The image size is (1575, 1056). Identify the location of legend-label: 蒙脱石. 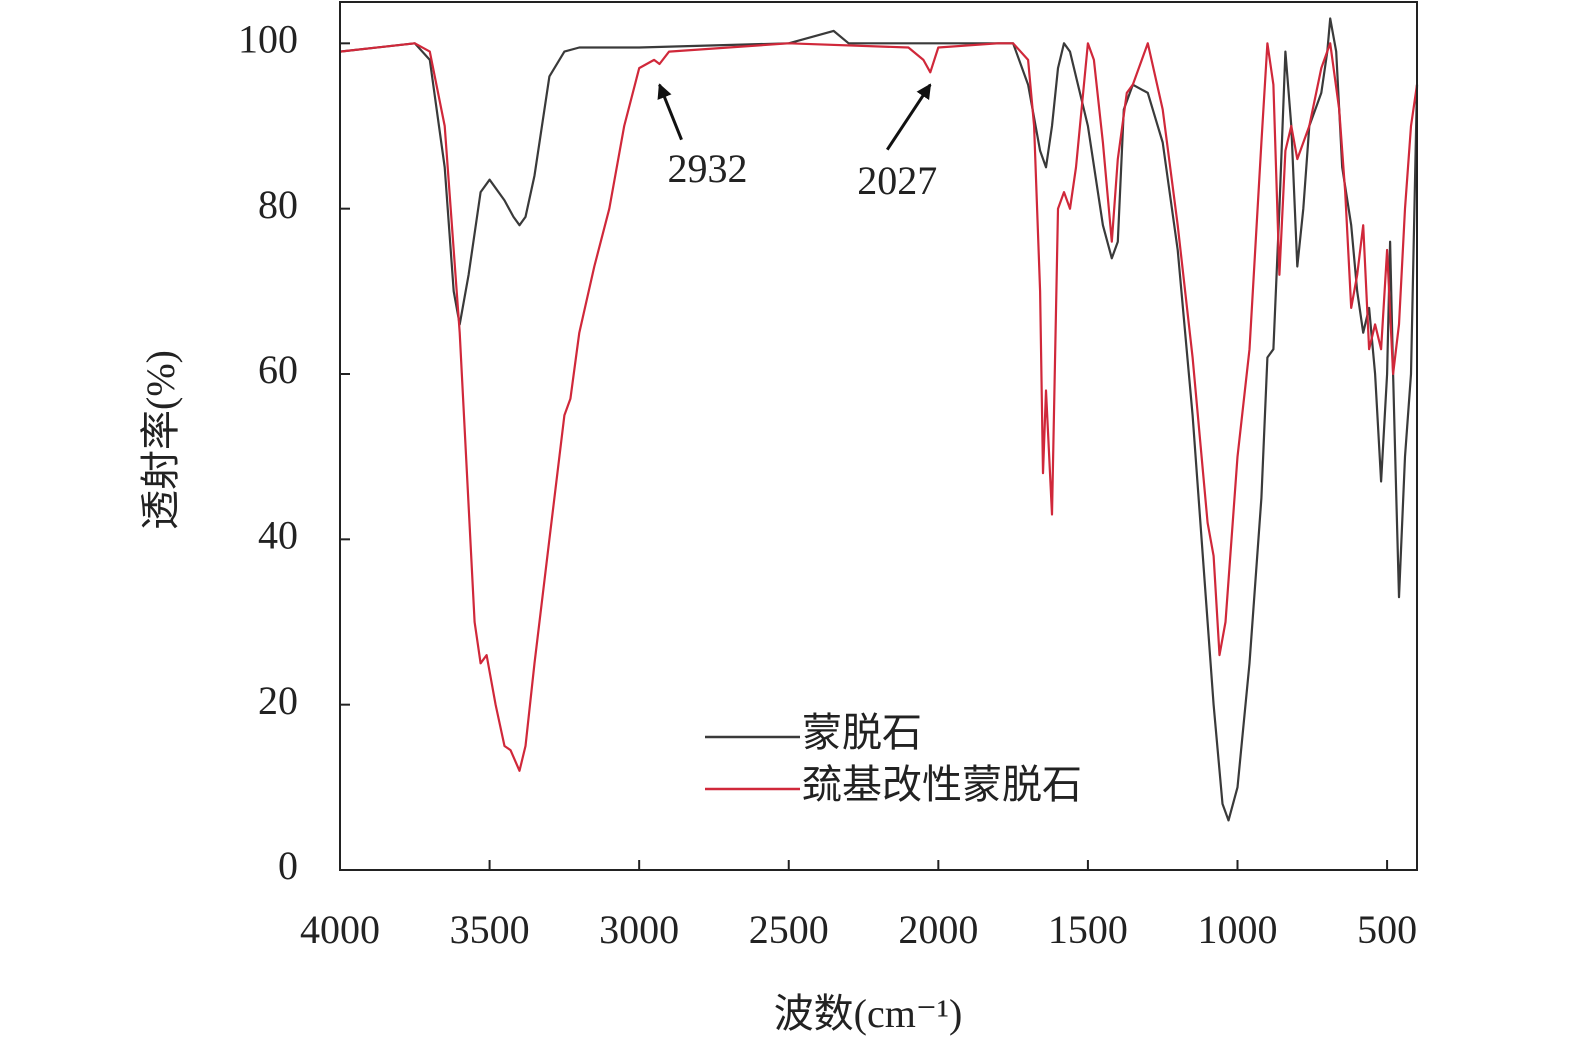
(862, 732).